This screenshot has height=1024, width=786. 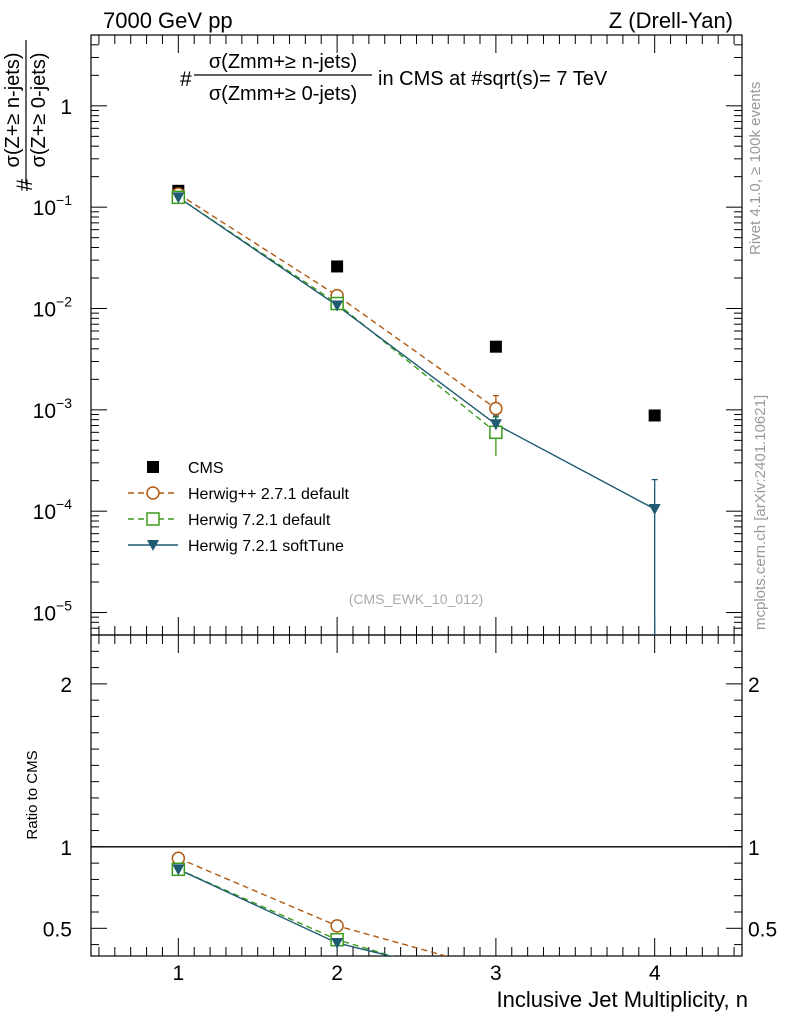 What do you see at coordinates (283, 62) in the screenshot?
I see `title-numerator: σ(Zmm+≥ n-jets)` at bounding box center [283, 62].